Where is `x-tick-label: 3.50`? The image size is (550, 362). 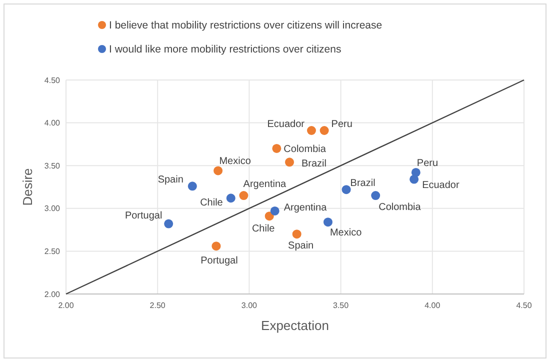
x-tick-label: 3.50 is located at coordinates (341, 305).